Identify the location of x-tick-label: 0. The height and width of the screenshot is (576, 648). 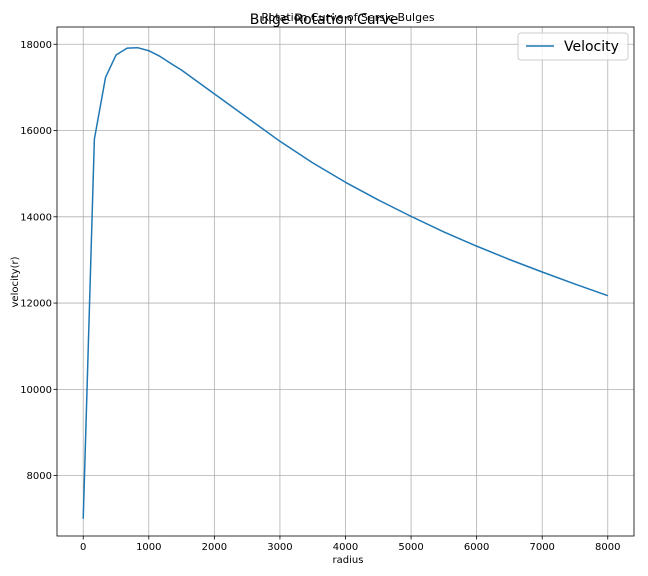
(83, 547).